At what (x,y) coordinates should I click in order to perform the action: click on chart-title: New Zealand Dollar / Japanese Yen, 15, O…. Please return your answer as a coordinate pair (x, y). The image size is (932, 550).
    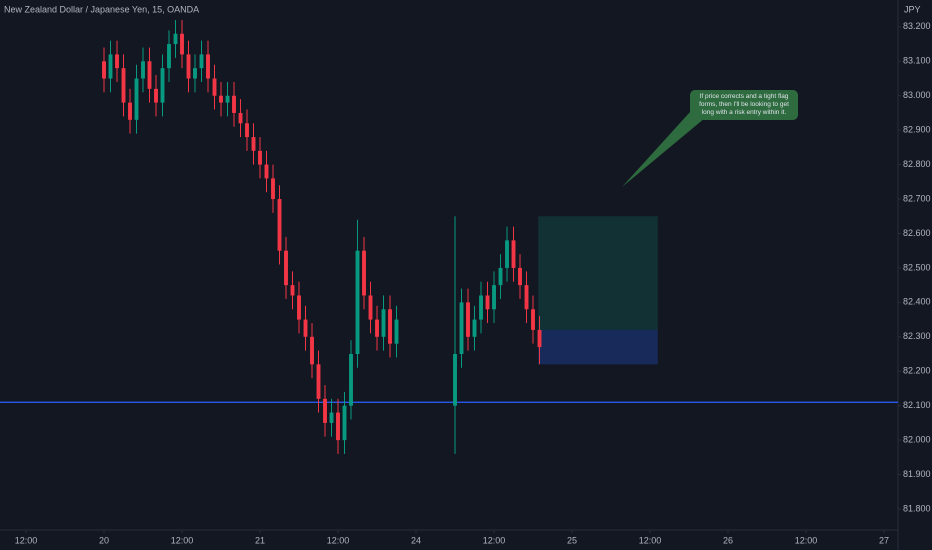
    Looking at the image, I should click on (101, 9).